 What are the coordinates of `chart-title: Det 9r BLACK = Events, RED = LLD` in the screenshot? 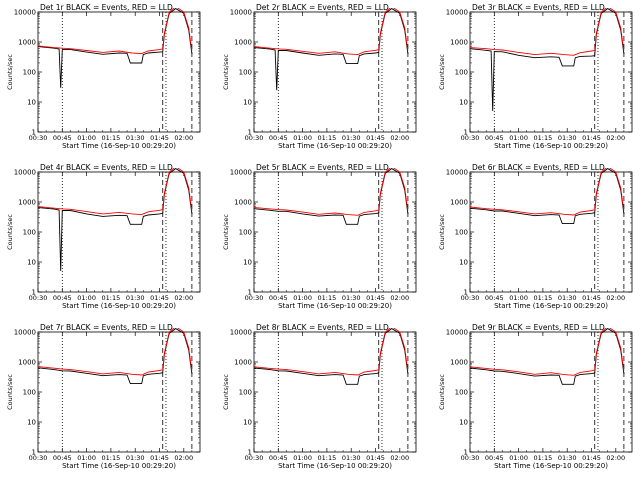 It's located at (538, 327).